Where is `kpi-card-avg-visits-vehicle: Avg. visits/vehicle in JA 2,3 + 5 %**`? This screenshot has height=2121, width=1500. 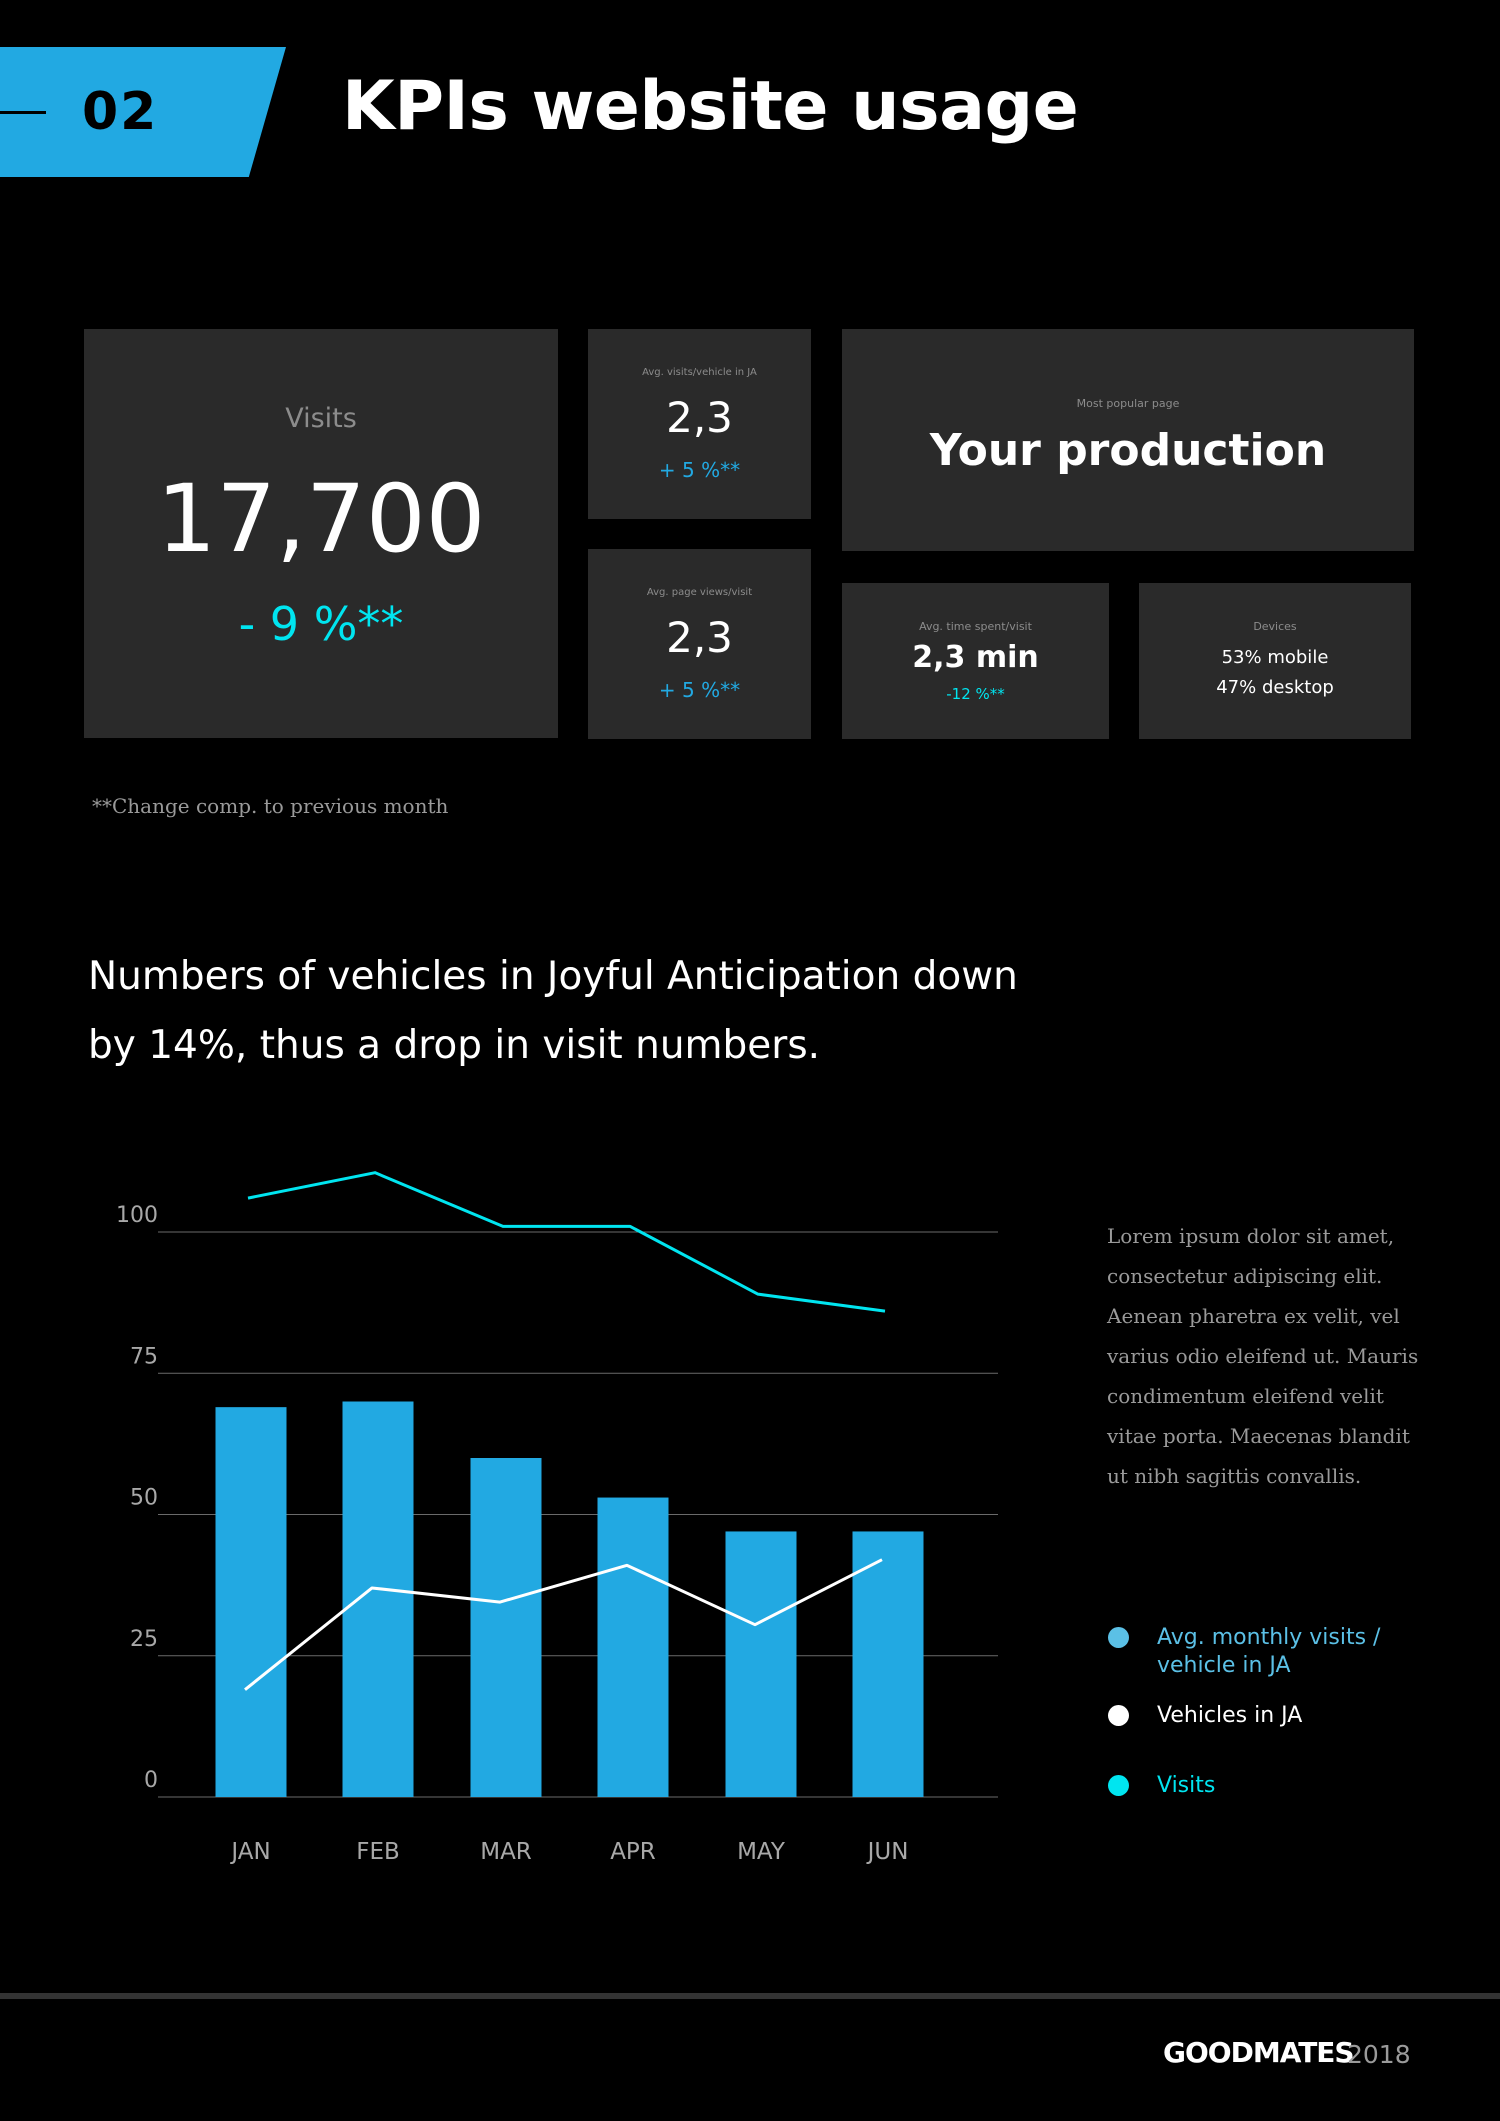 kpi-card-avg-visits-vehicle: Avg. visits/vehicle in JA 2,3 + 5 %** is located at coordinates (699, 424).